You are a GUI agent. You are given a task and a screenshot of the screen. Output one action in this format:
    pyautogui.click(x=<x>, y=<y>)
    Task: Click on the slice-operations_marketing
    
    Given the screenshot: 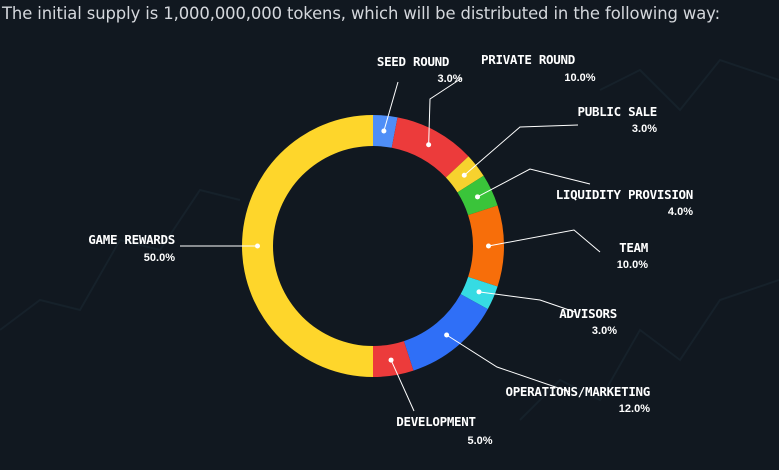 What is the action you would take?
    pyautogui.click(x=445, y=332)
    